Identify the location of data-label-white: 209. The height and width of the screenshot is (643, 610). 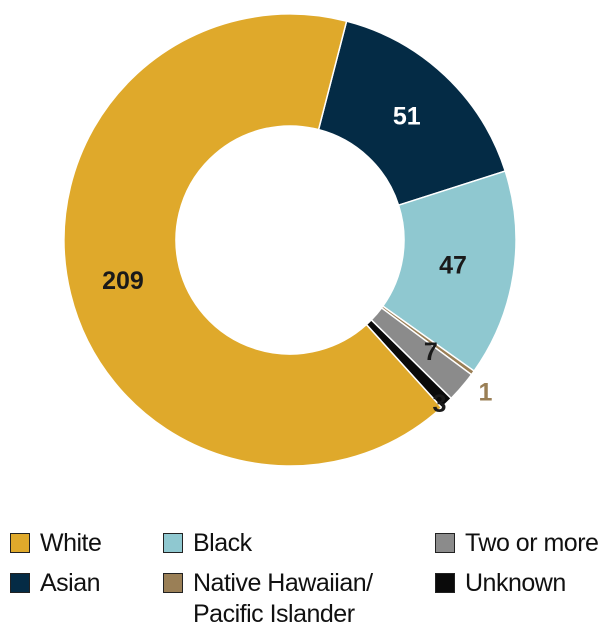
(123, 281).